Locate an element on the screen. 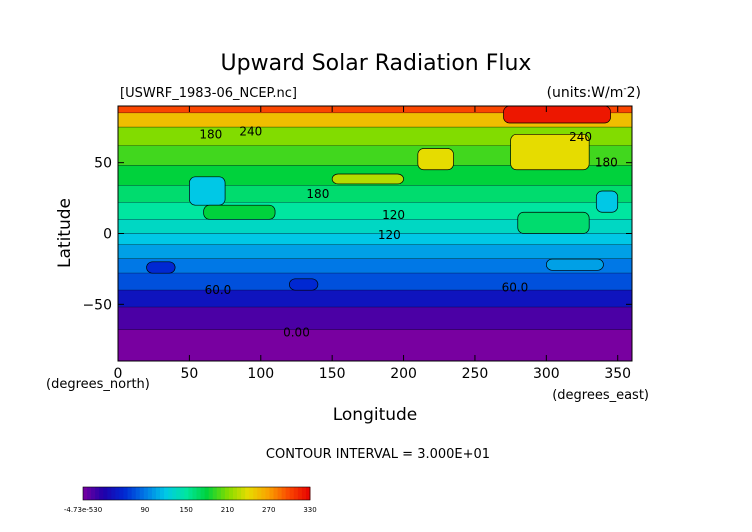  x-axis-label: Longitude is located at coordinates (375, 415).